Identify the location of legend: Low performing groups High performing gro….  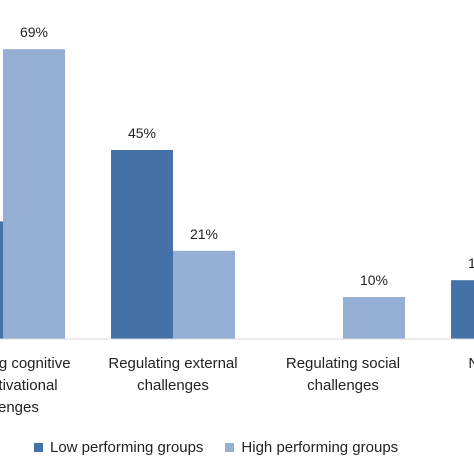
(227, 447).